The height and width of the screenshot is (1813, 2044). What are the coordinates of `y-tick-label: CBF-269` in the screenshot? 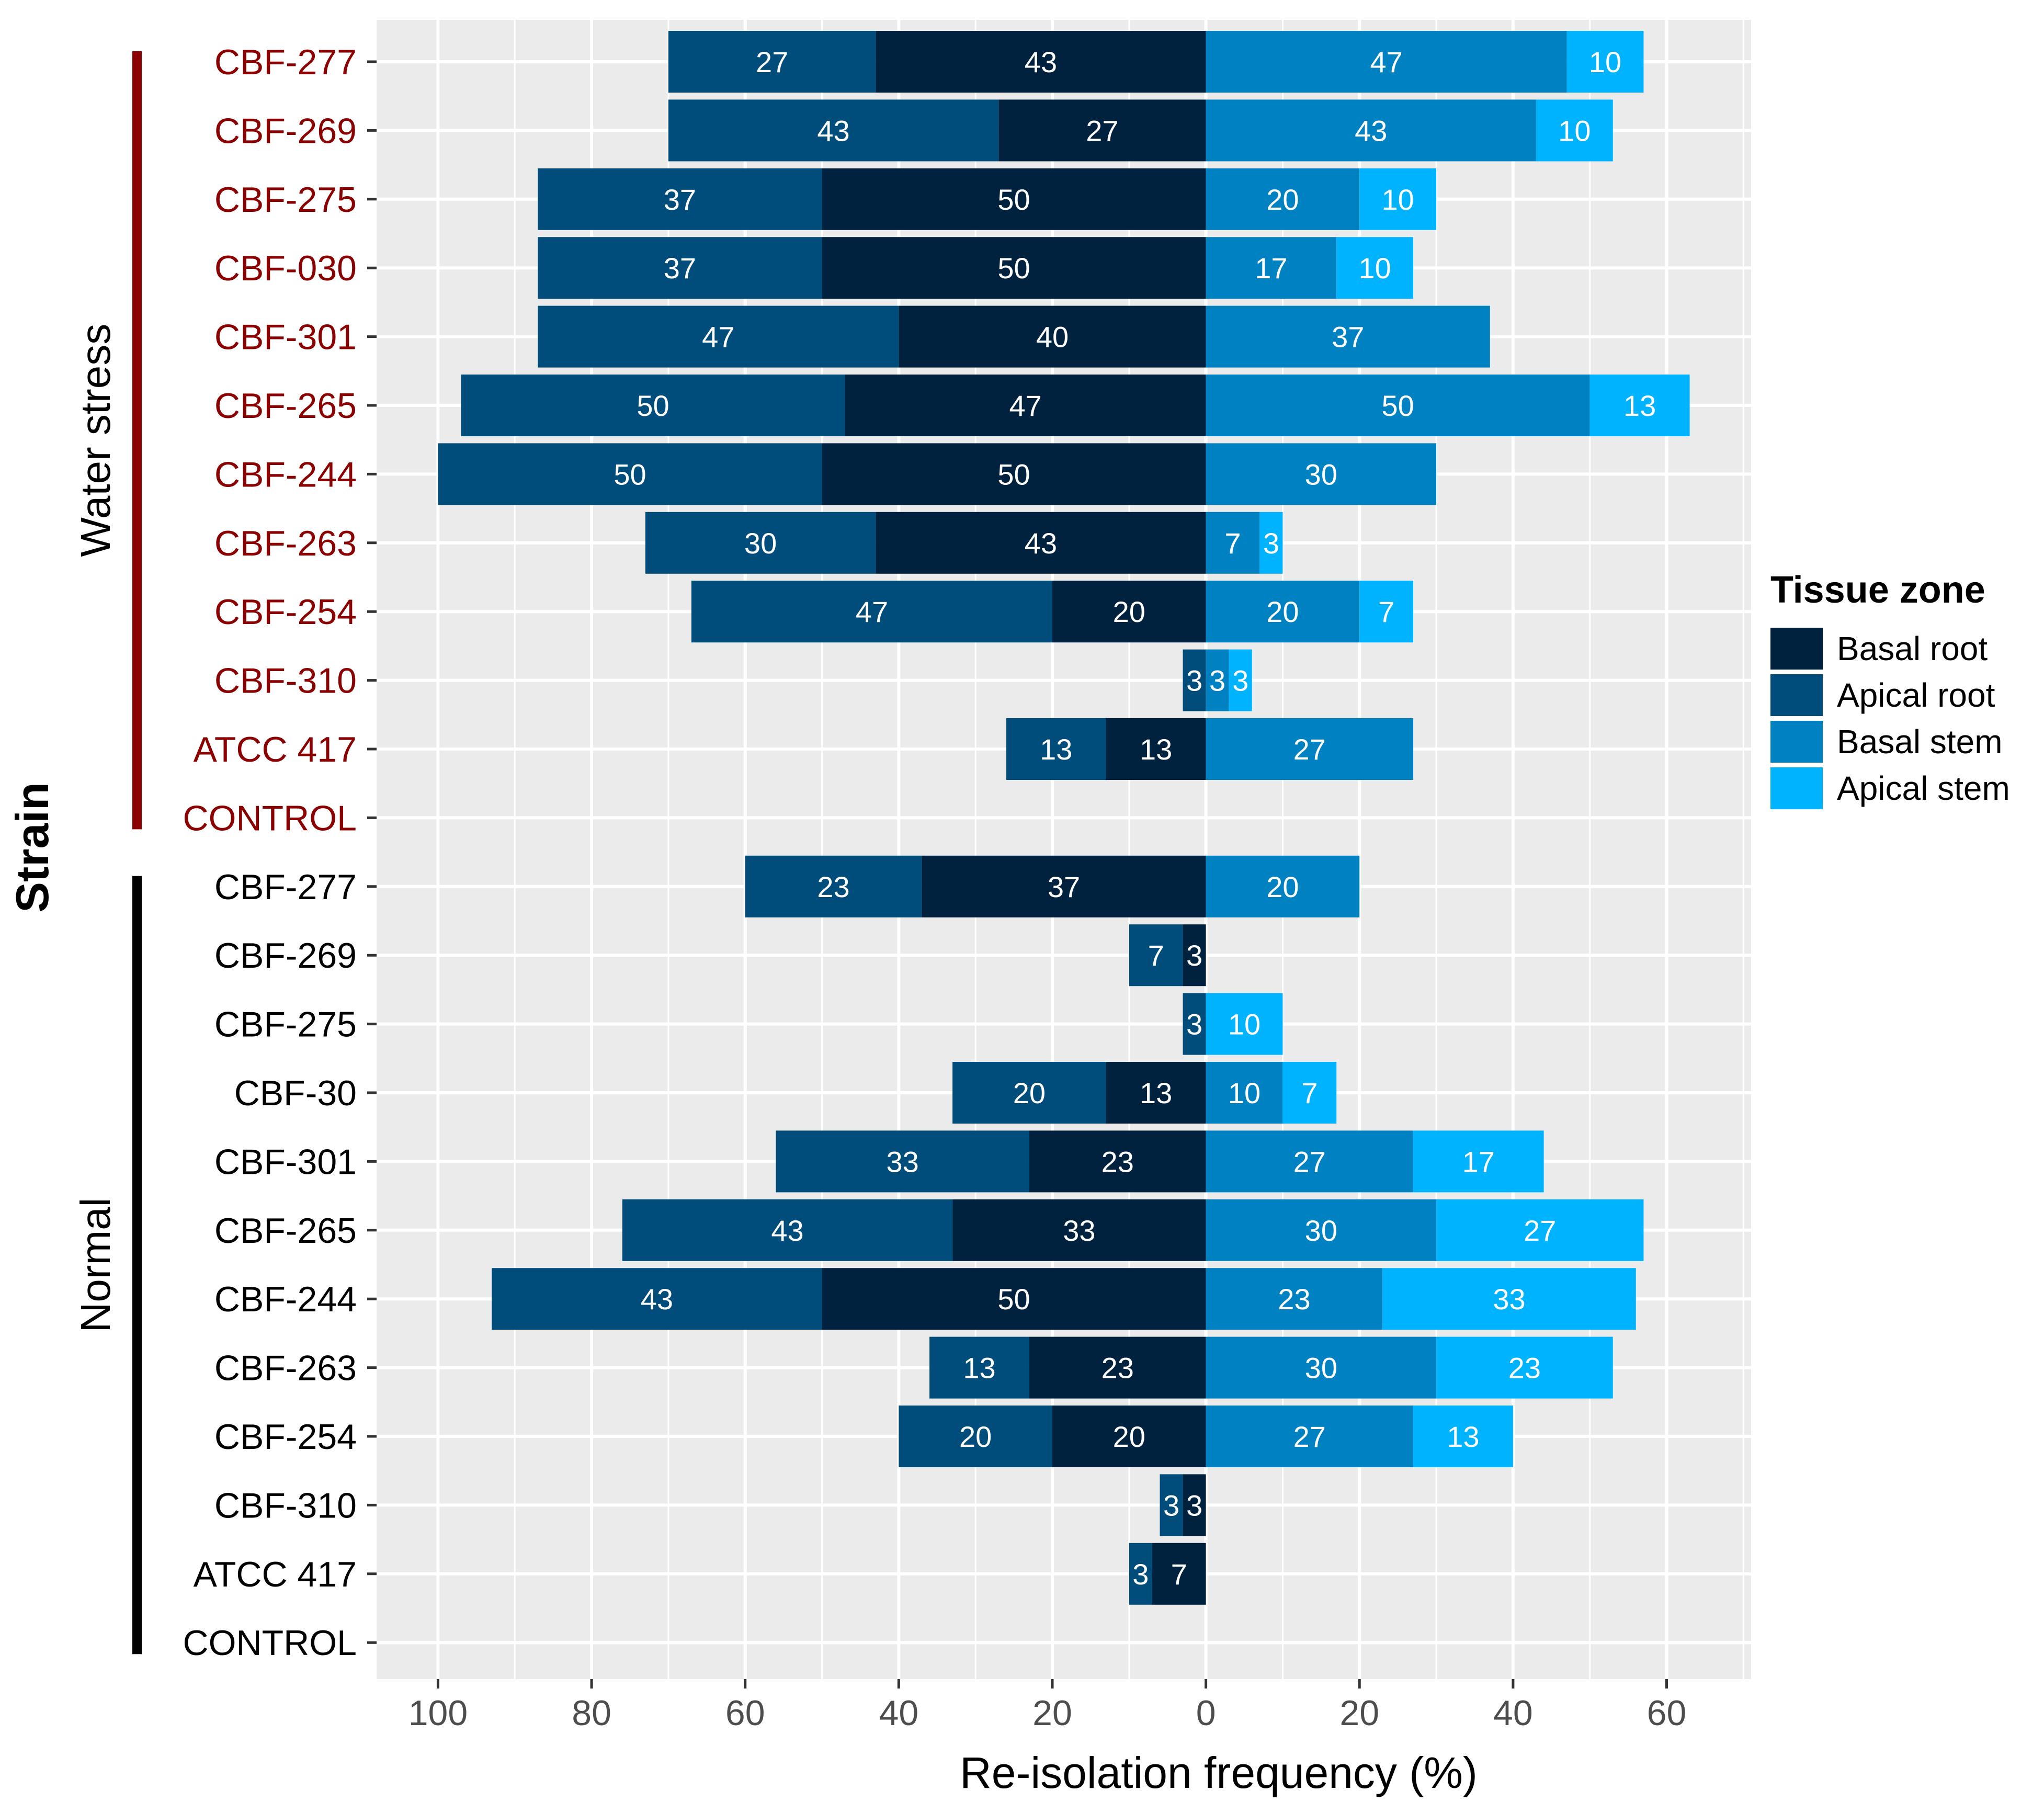 It's located at (285, 956).